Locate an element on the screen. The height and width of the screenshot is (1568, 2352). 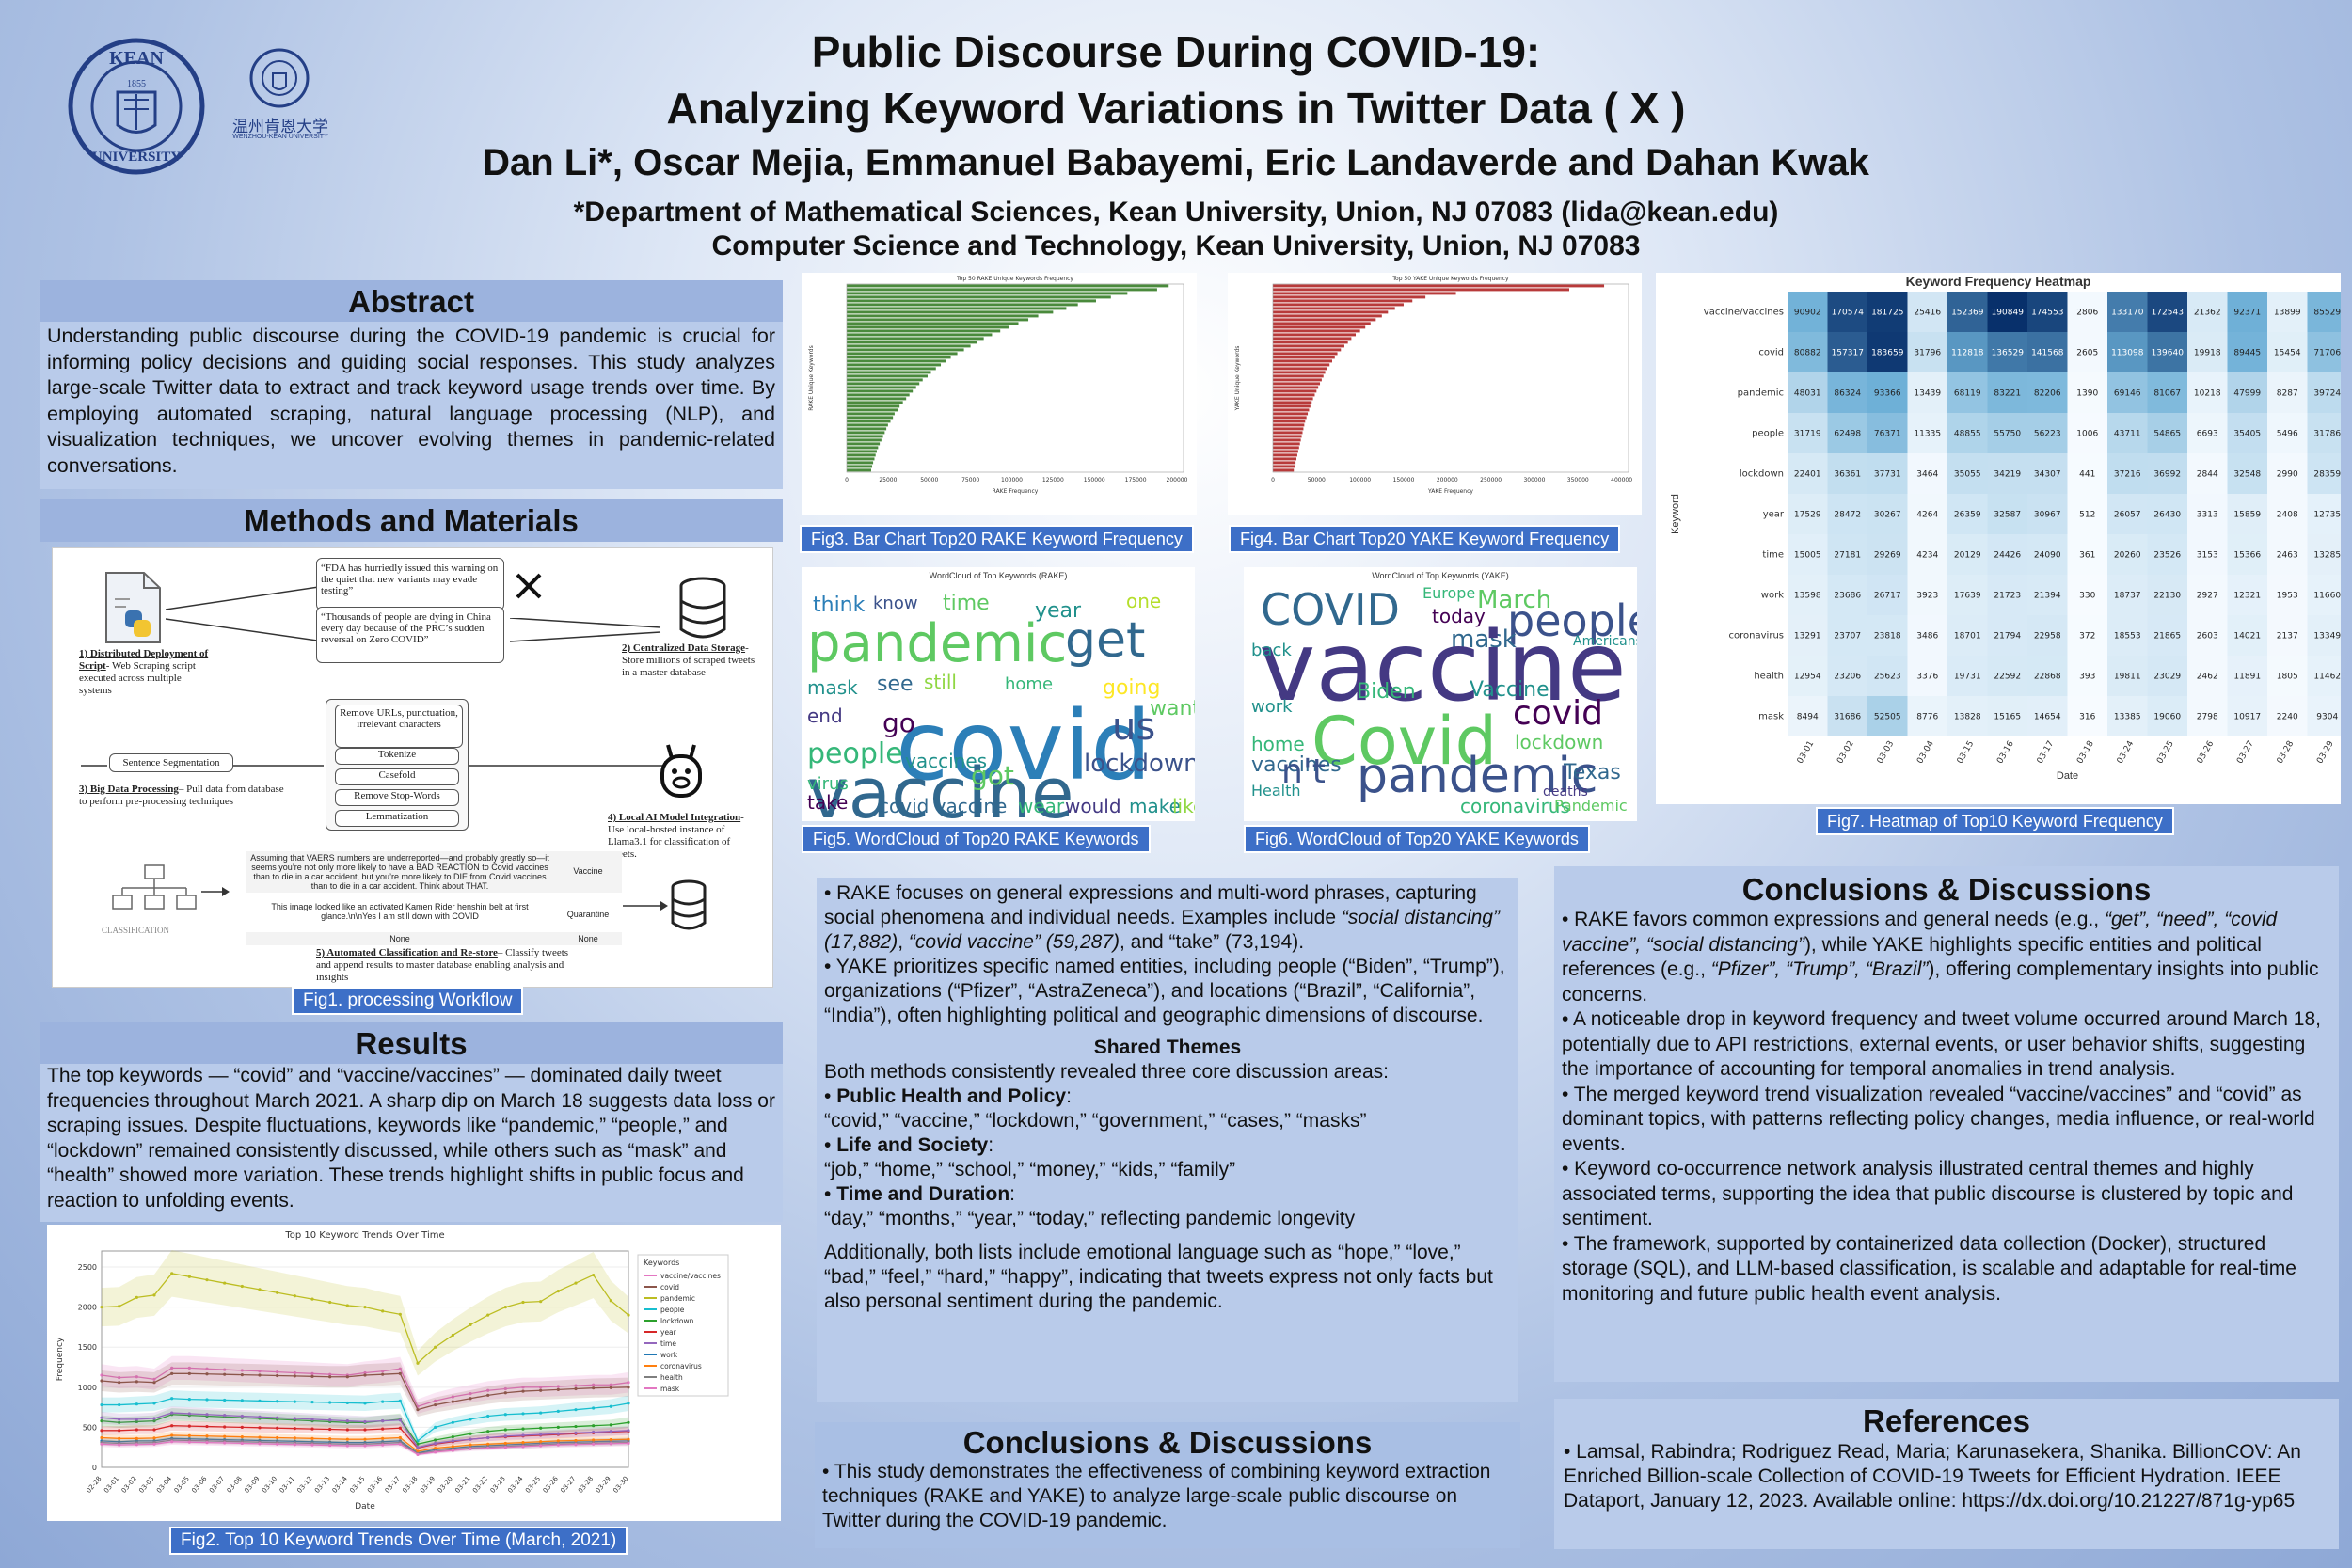
logo-bottom-text: UNIVERSITY is located at coordinates (136, 157).